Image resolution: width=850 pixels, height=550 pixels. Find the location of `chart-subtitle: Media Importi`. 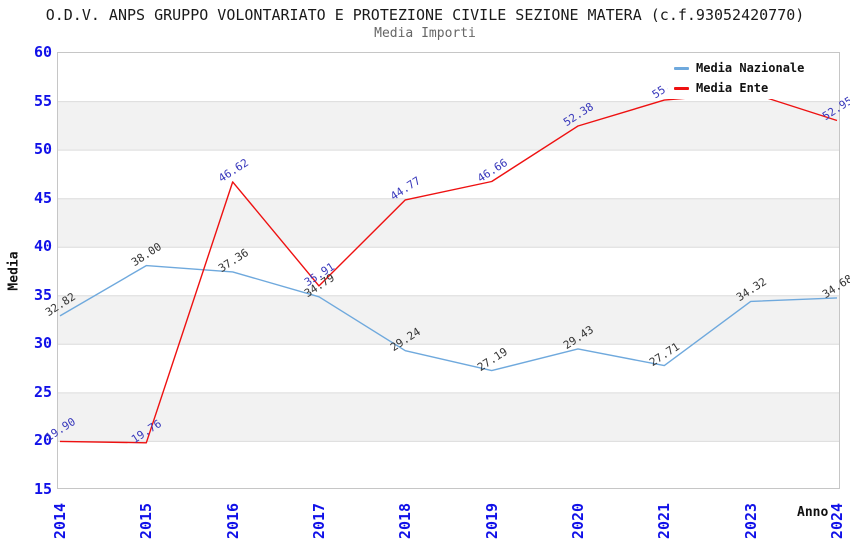

chart-subtitle: Media Importi is located at coordinates (425, 33).